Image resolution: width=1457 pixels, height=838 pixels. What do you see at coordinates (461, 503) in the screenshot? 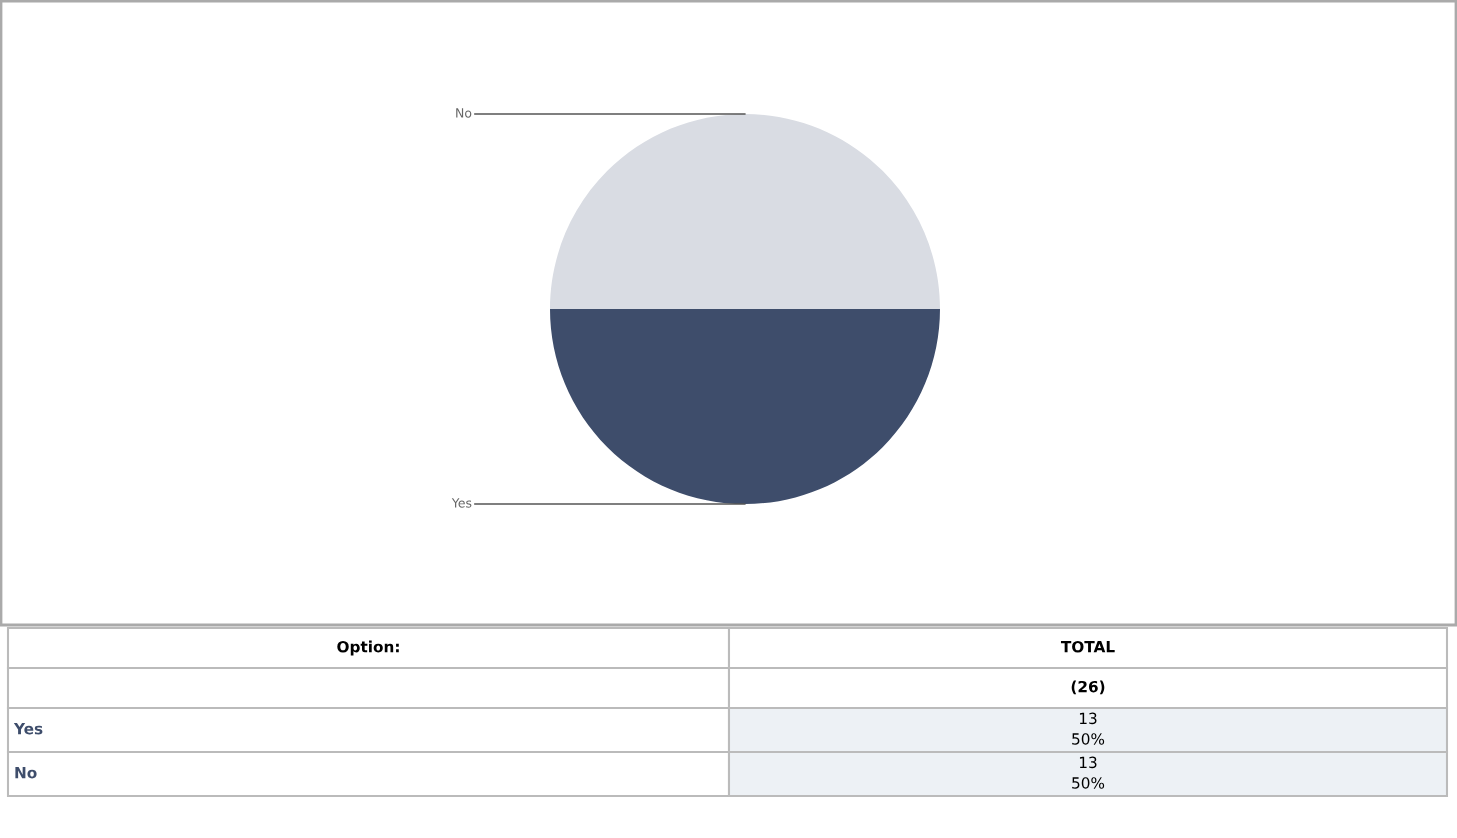
I see `slice-label: Yes` at bounding box center [461, 503].